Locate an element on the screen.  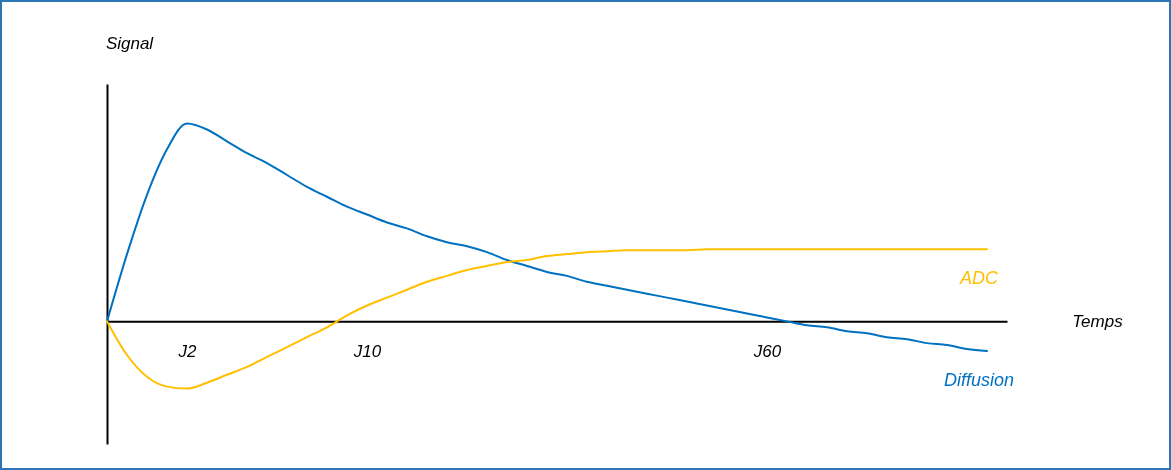
x-tick-label: J2 is located at coordinates (187, 351).